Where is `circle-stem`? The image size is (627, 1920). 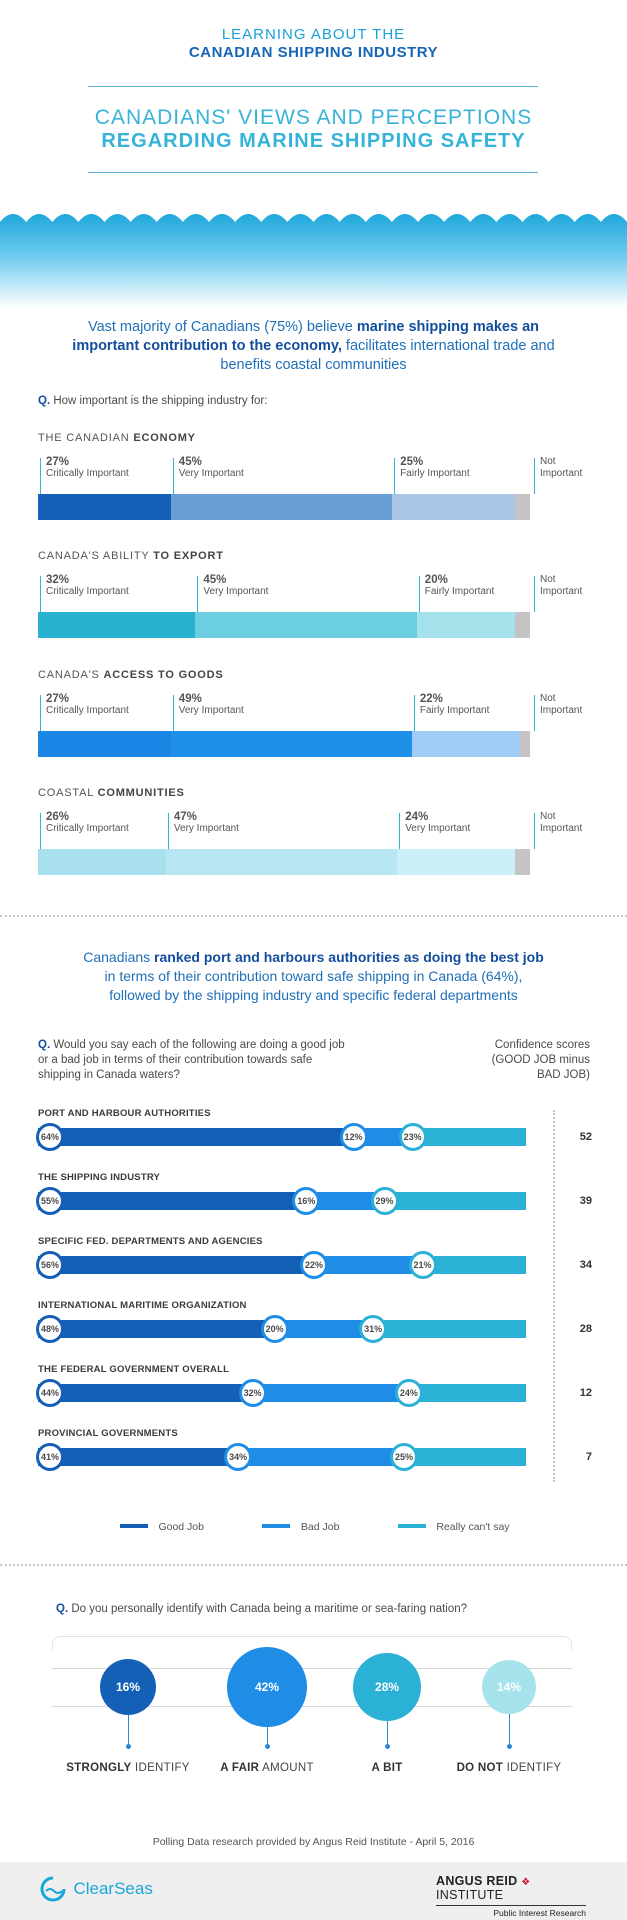 circle-stem is located at coordinates (128, 1730).